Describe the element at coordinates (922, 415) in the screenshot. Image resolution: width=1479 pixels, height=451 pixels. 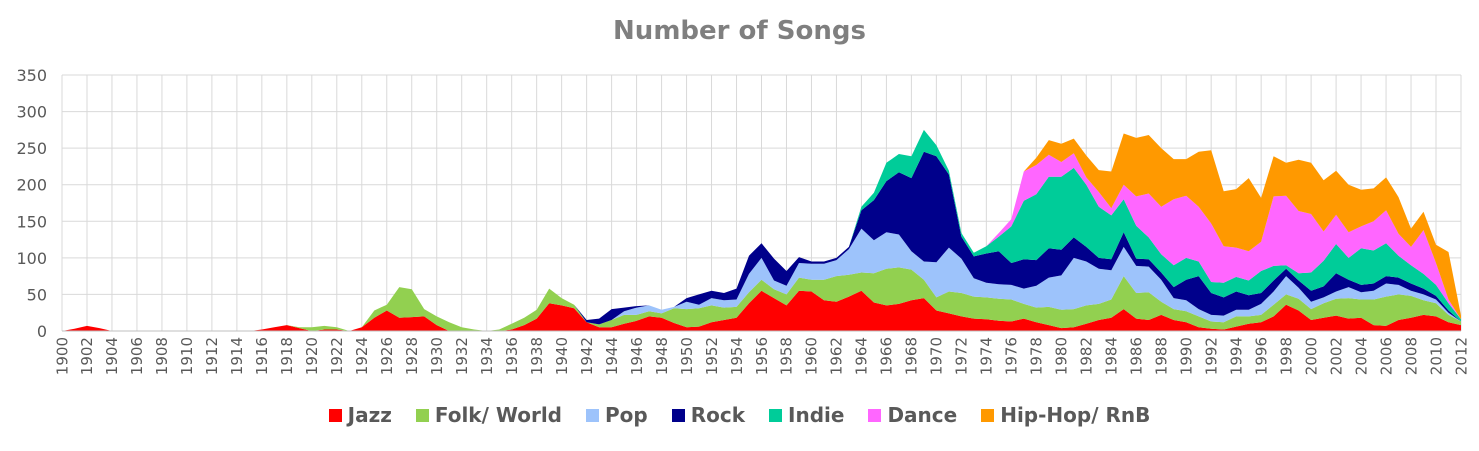
I see `legend-label: Dance` at that location.